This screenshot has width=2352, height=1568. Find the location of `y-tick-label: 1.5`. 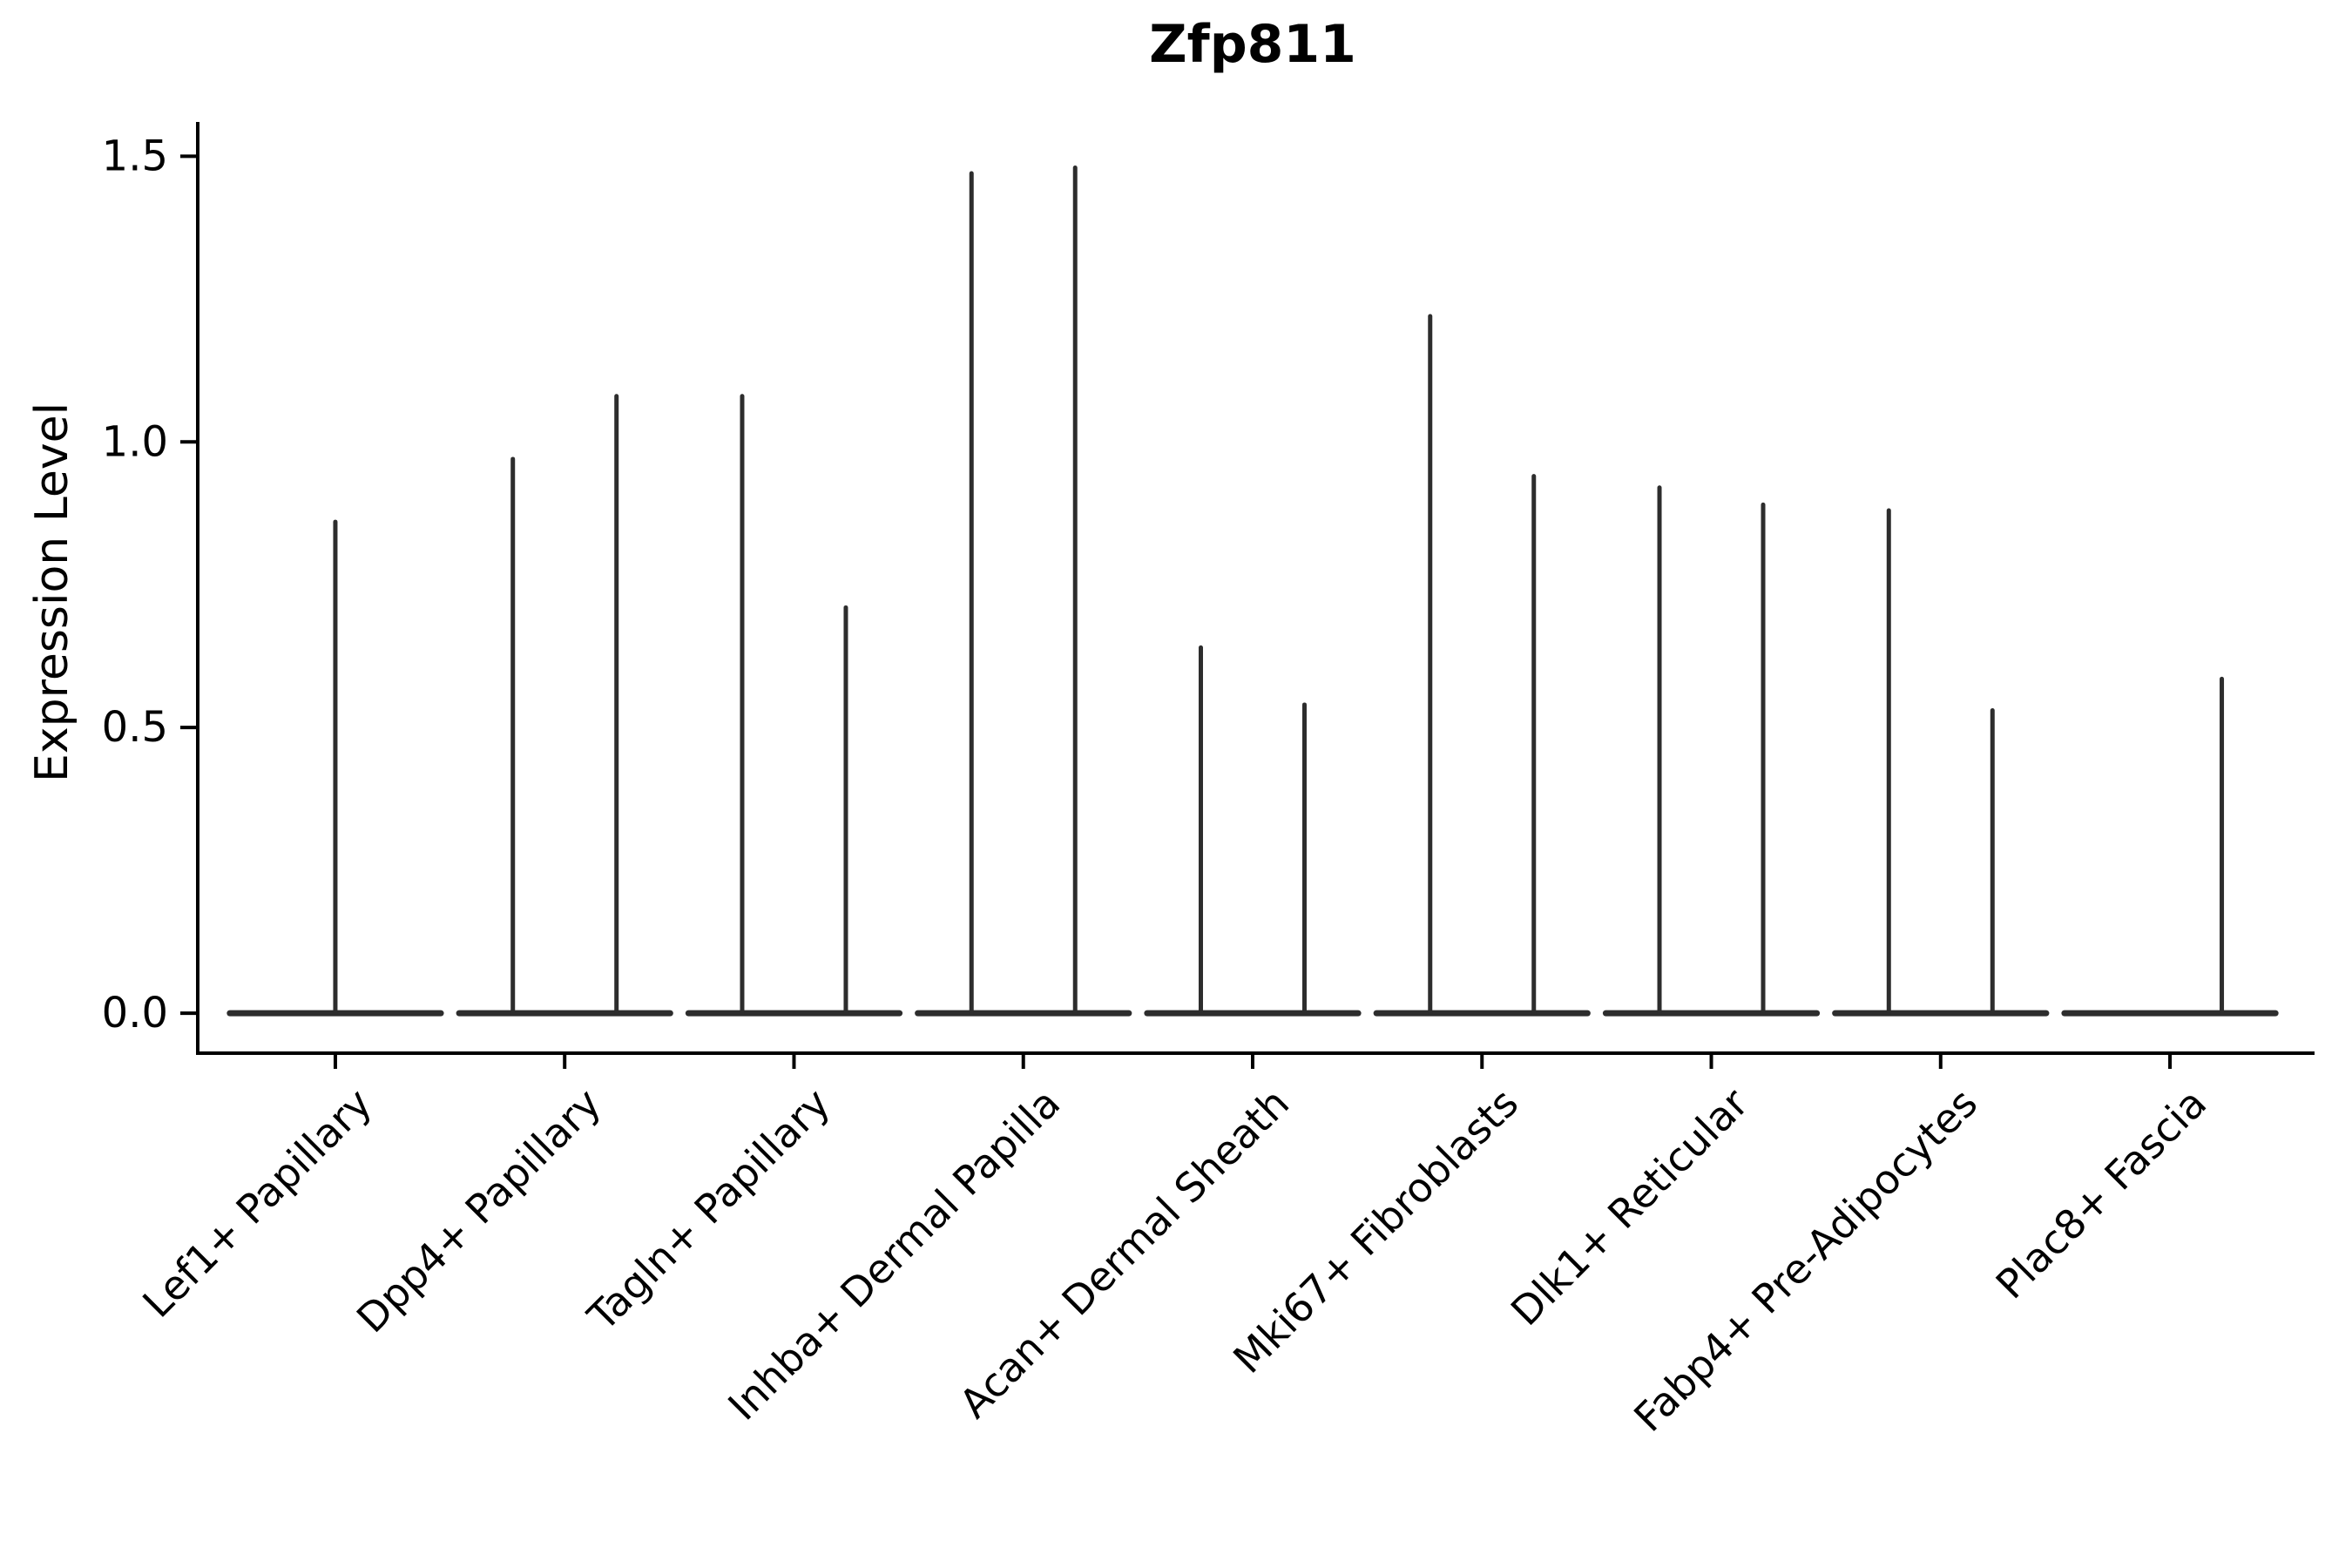

y-tick-label: 1.5 is located at coordinates (135, 156).